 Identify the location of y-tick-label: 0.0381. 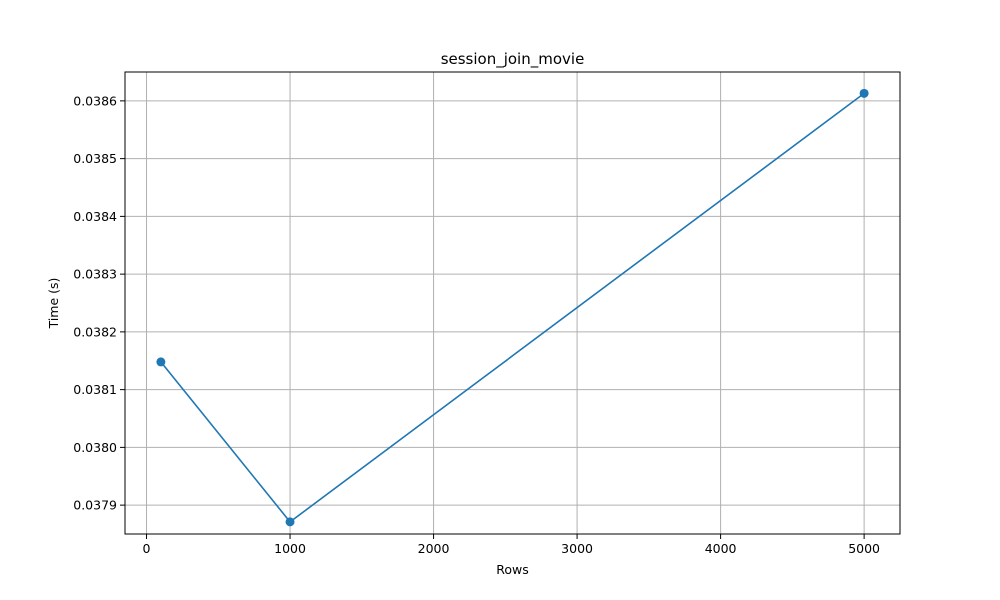
(95, 389).